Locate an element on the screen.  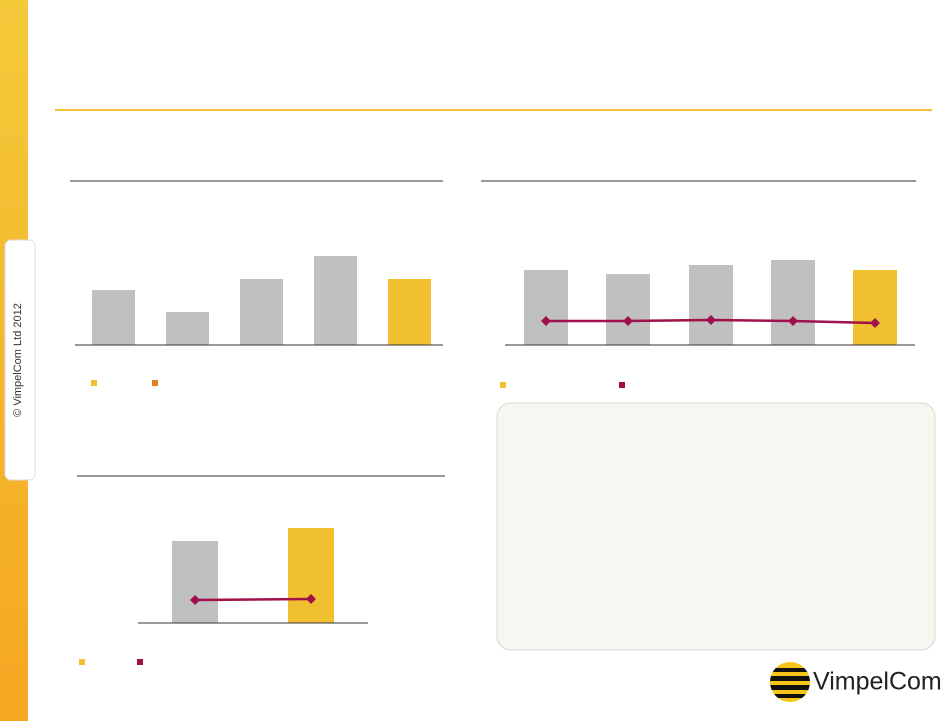
logo-text: VimpelCom is located at coordinates (877, 682).